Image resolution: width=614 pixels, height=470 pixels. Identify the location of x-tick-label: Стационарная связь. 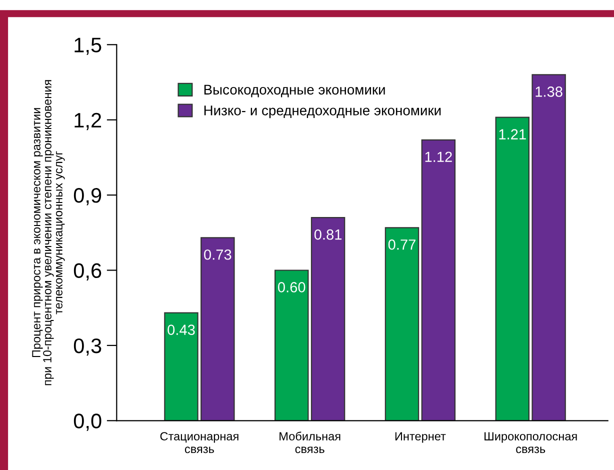
(199, 443).